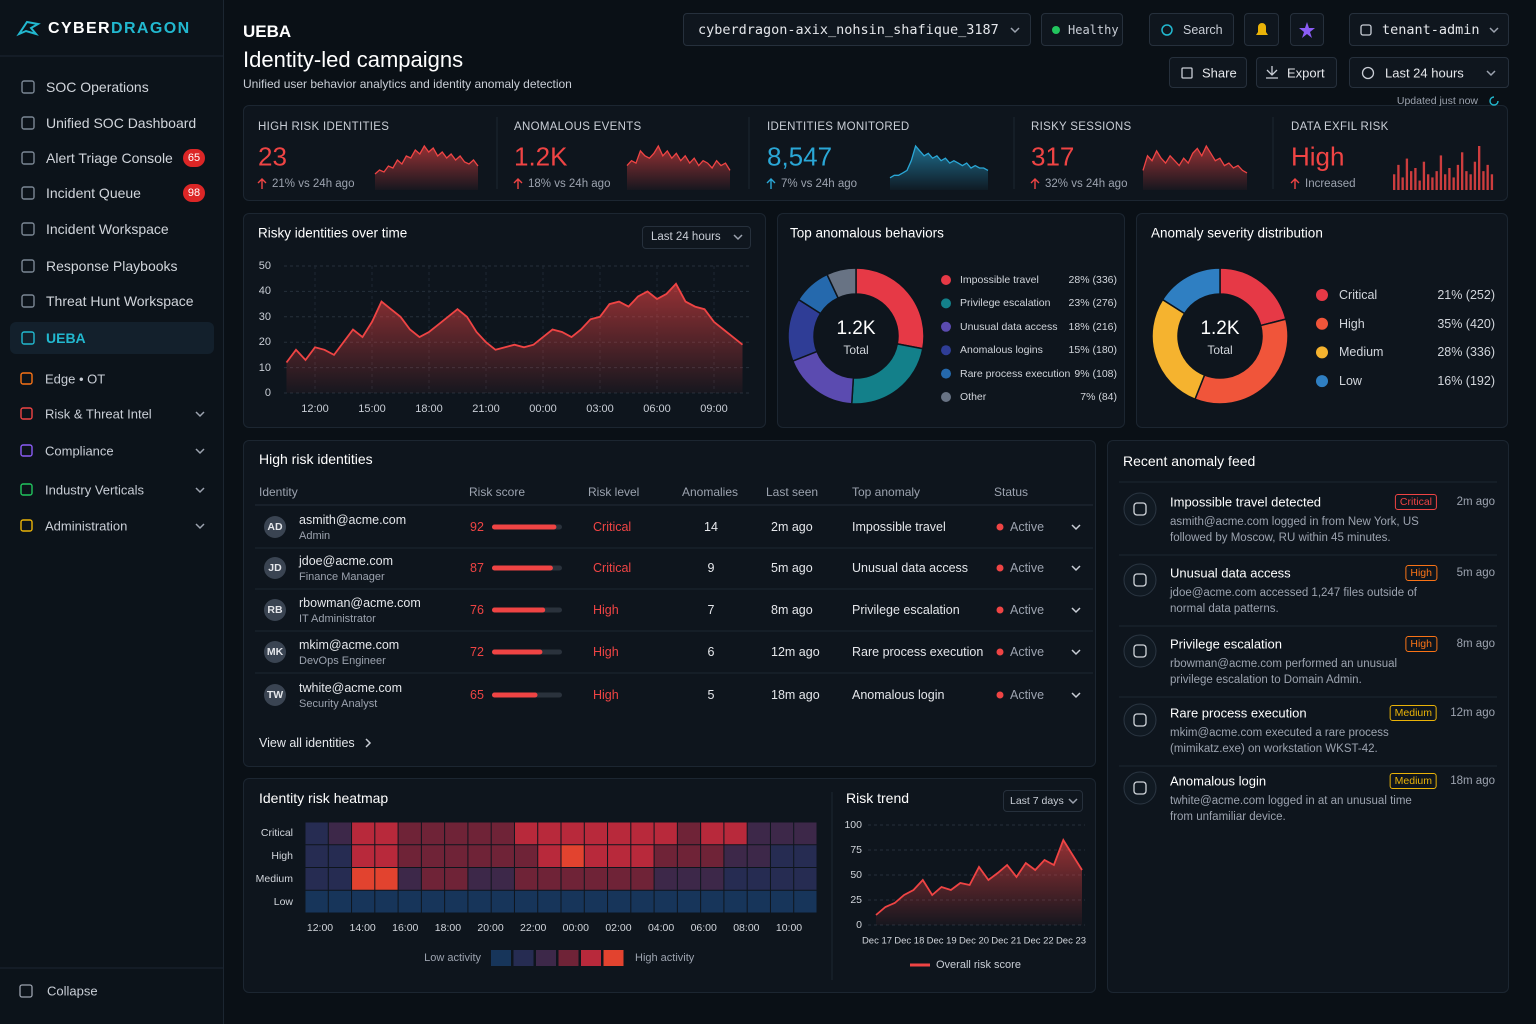 The width and height of the screenshot is (1536, 1024). What do you see at coordinates (1475, 573) in the screenshot?
I see `feed-time: 5m ago` at bounding box center [1475, 573].